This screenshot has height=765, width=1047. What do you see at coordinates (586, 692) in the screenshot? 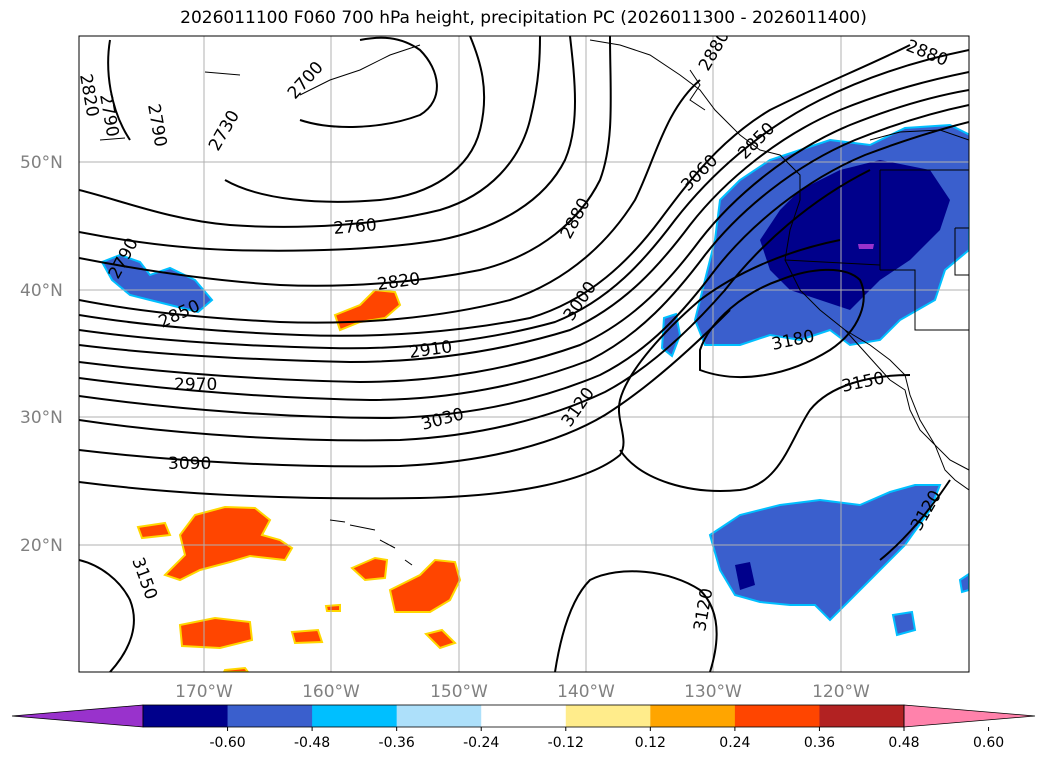
I see `lon-label: 140°W` at bounding box center [586, 692].